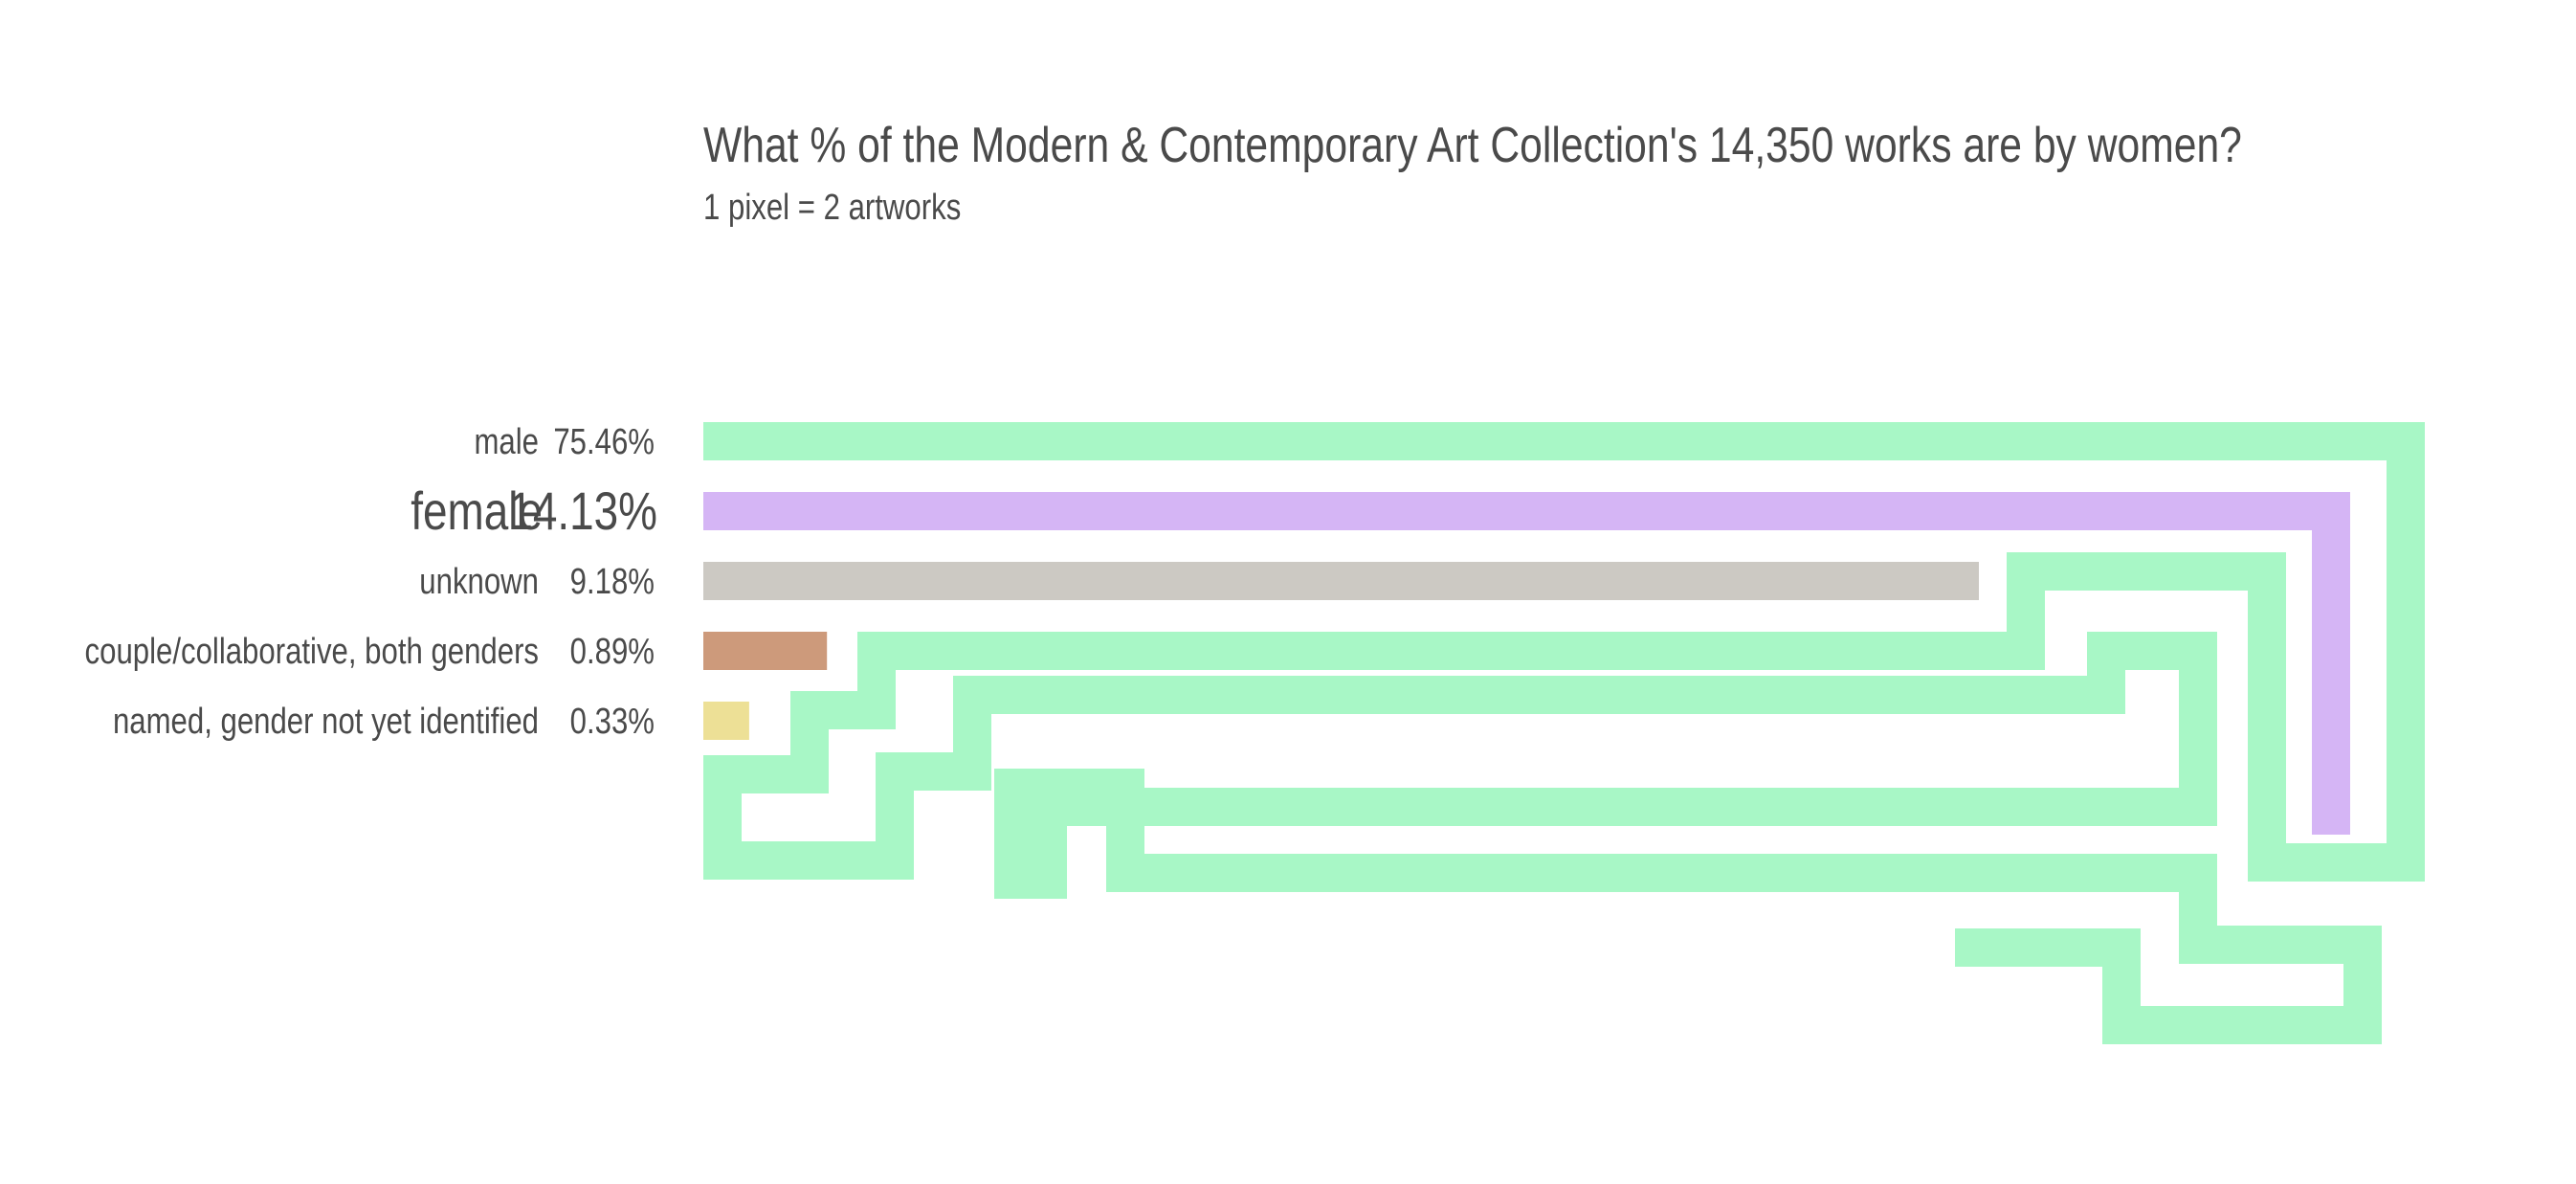  Describe the element at coordinates (832, 208) in the screenshot. I see `chart-subtitle: 1 pixel = 2 artworks` at that location.